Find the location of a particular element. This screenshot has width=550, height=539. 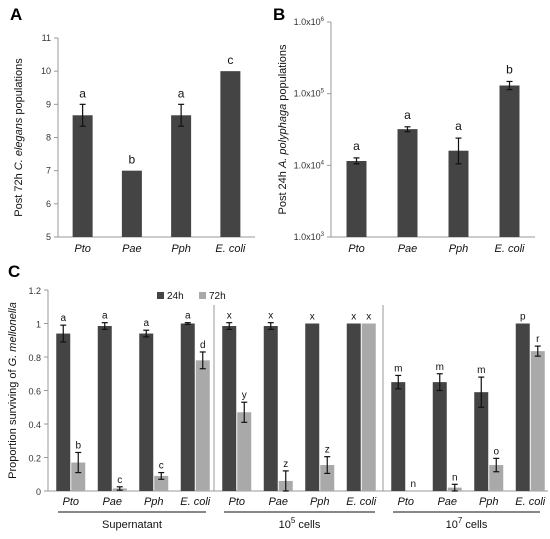

significance-letter-b: b is located at coordinates (509, 69).